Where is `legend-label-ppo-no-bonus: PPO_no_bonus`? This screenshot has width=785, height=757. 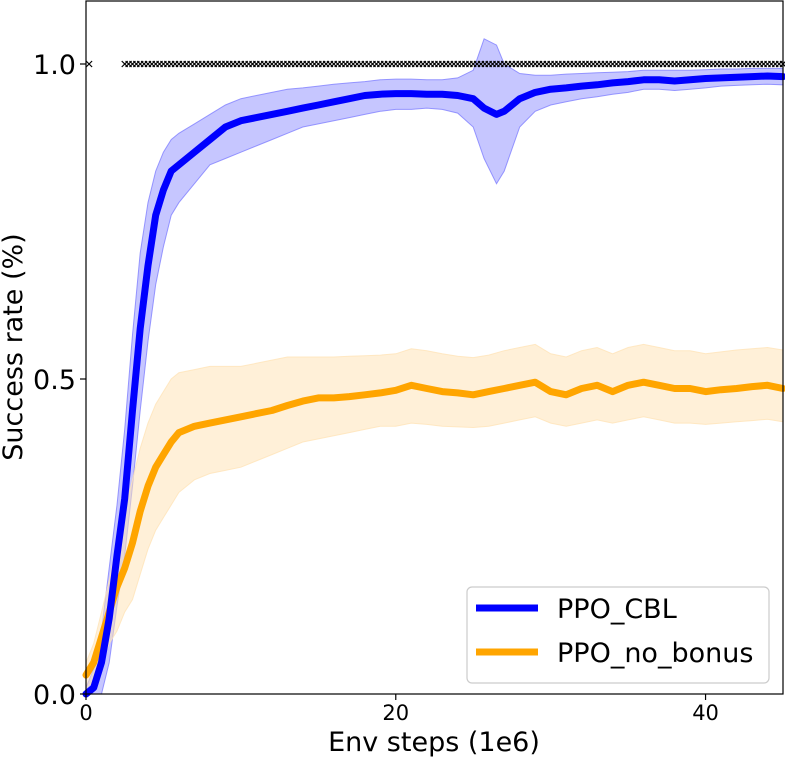
legend-label-ppo-no-bonus: PPO_no_bonus is located at coordinates (655, 653).